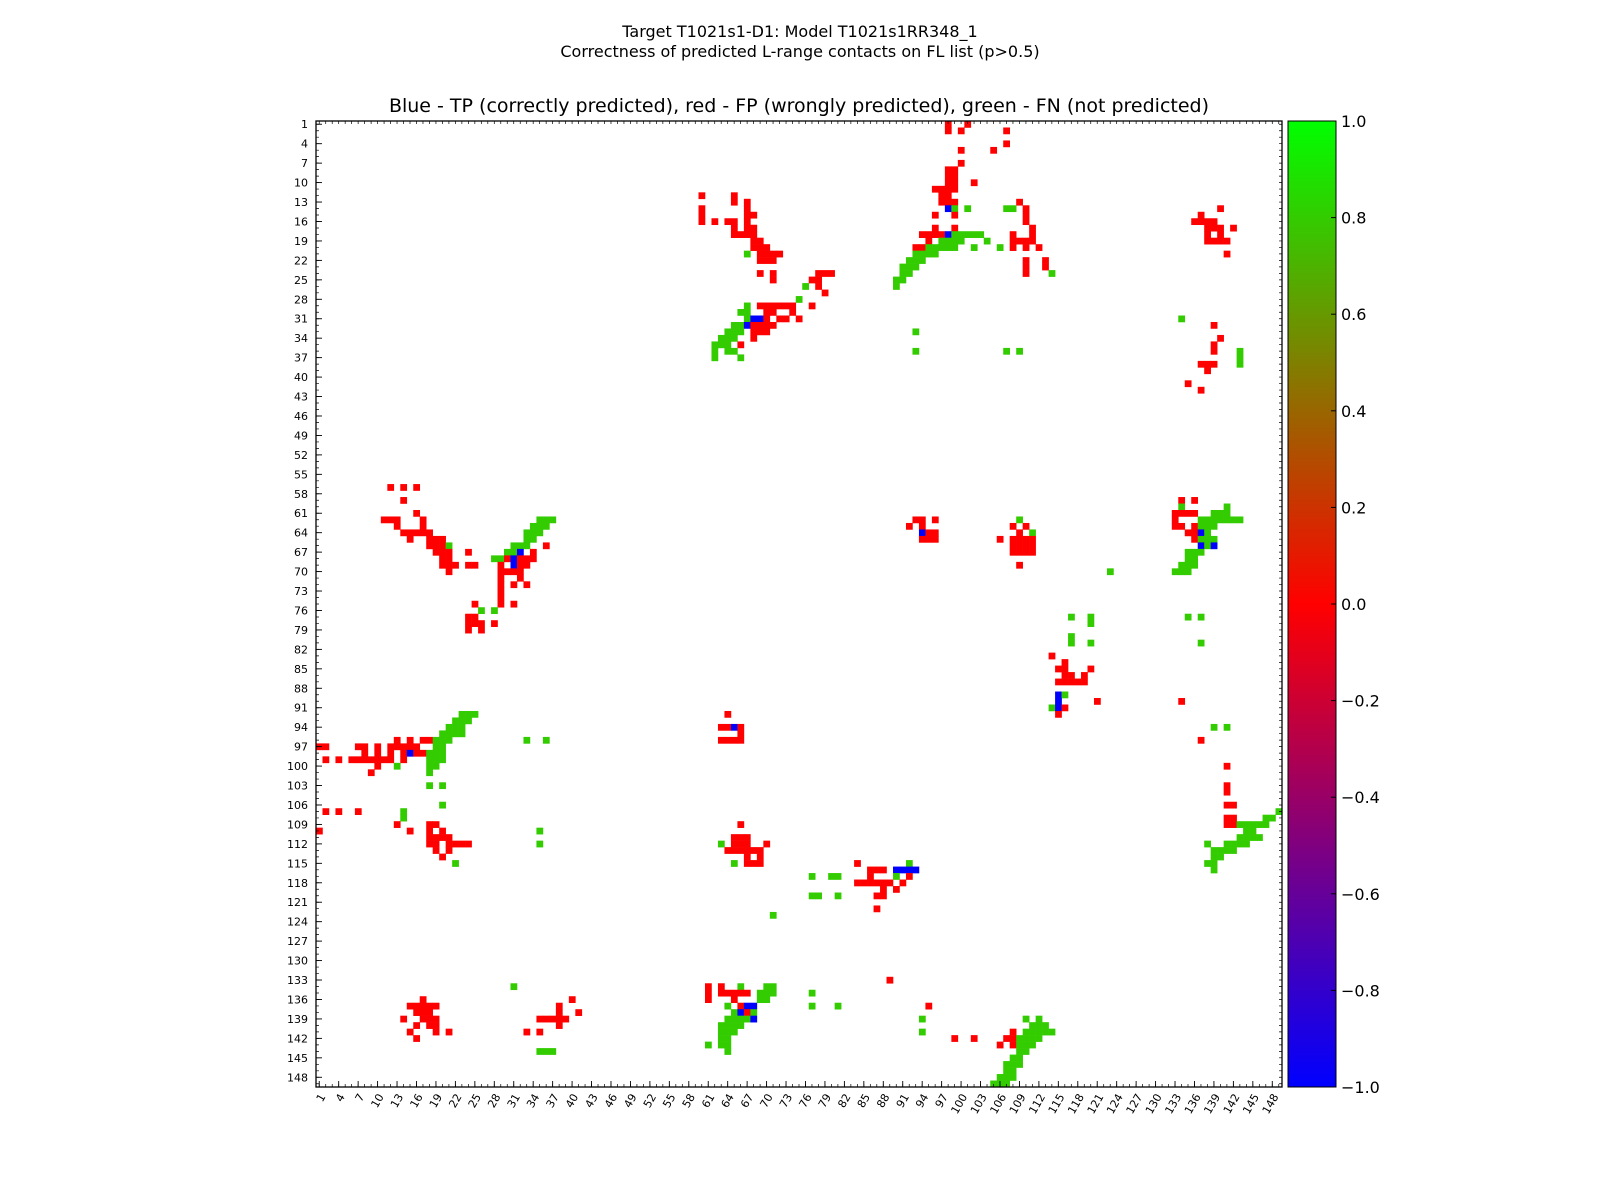  Describe the element at coordinates (301, 183) in the screenshot. I see `y-tick-label: 10` at that location.